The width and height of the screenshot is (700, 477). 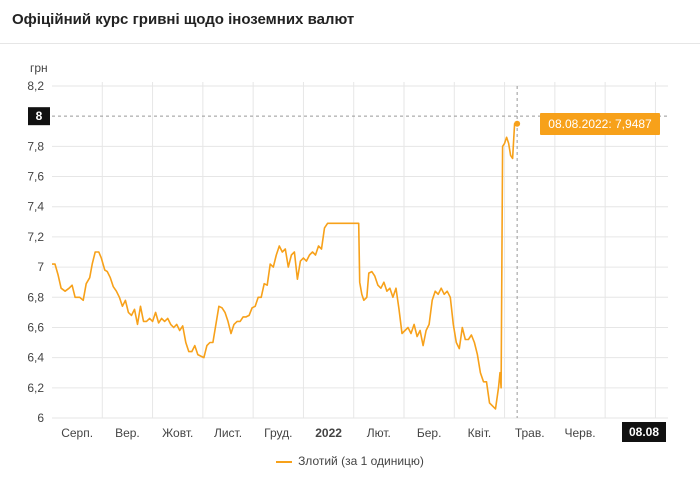 What do you see at coordinates (40, 267) in the screenshot?
I see `y-tick-label: 7` at bounding box center [40, 267].